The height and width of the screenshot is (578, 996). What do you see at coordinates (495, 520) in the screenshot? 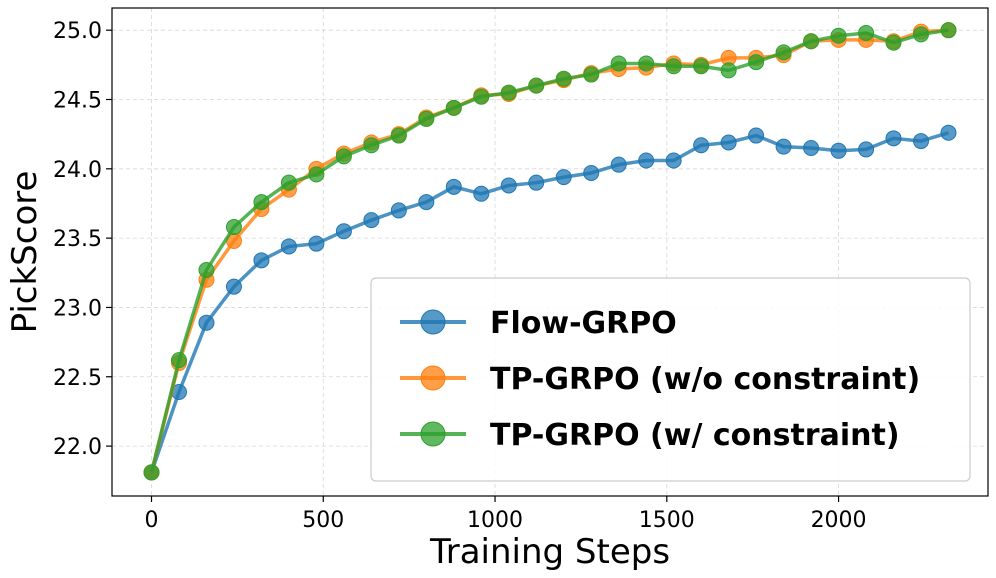
I see `x-tick-label: 1000` at bounding box center [495, 520].